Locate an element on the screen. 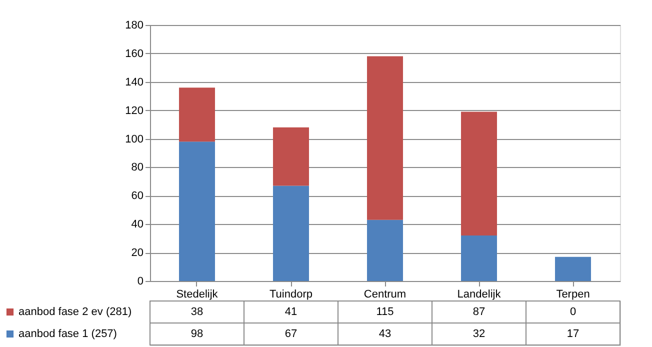 This screenshot has width=652, height=347. y-tick-label: 60 is located at coordinates (137, 196).